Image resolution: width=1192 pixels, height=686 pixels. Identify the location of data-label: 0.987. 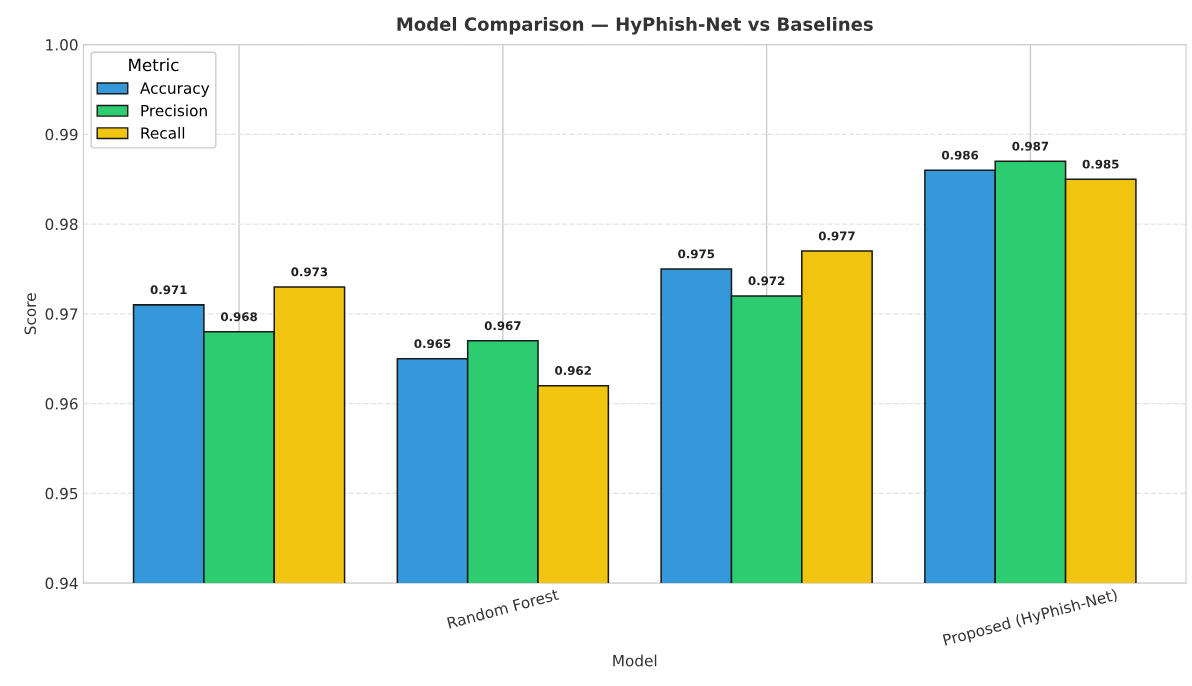
(1030, 146).